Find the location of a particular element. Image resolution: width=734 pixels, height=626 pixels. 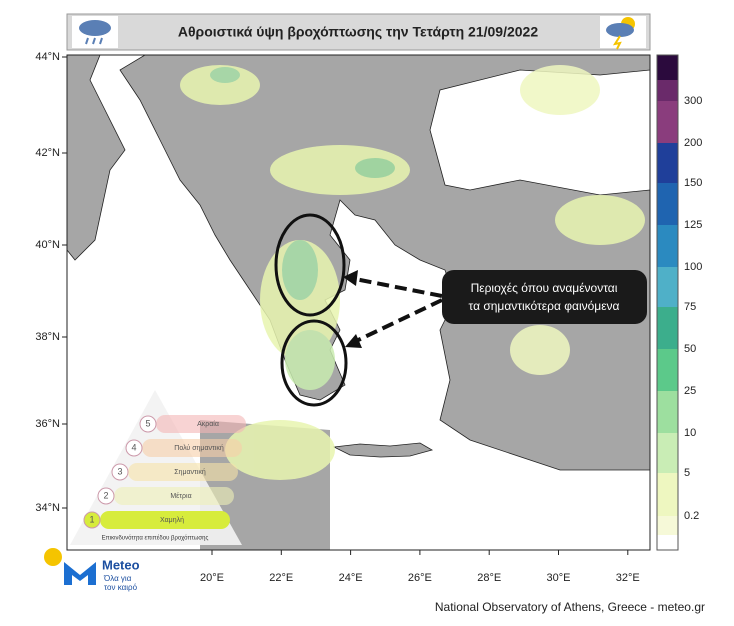

risk-number: 2 is located at coordinates (105, 495).